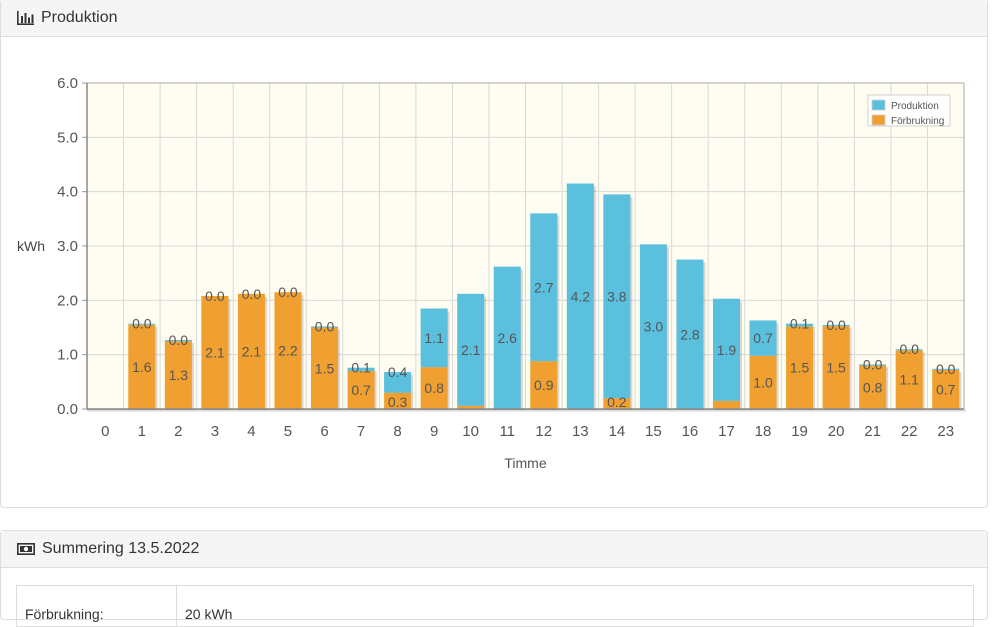 The image size is (993, 627). I want to click on data-label-produktion: 3.0, so click(654, 327).